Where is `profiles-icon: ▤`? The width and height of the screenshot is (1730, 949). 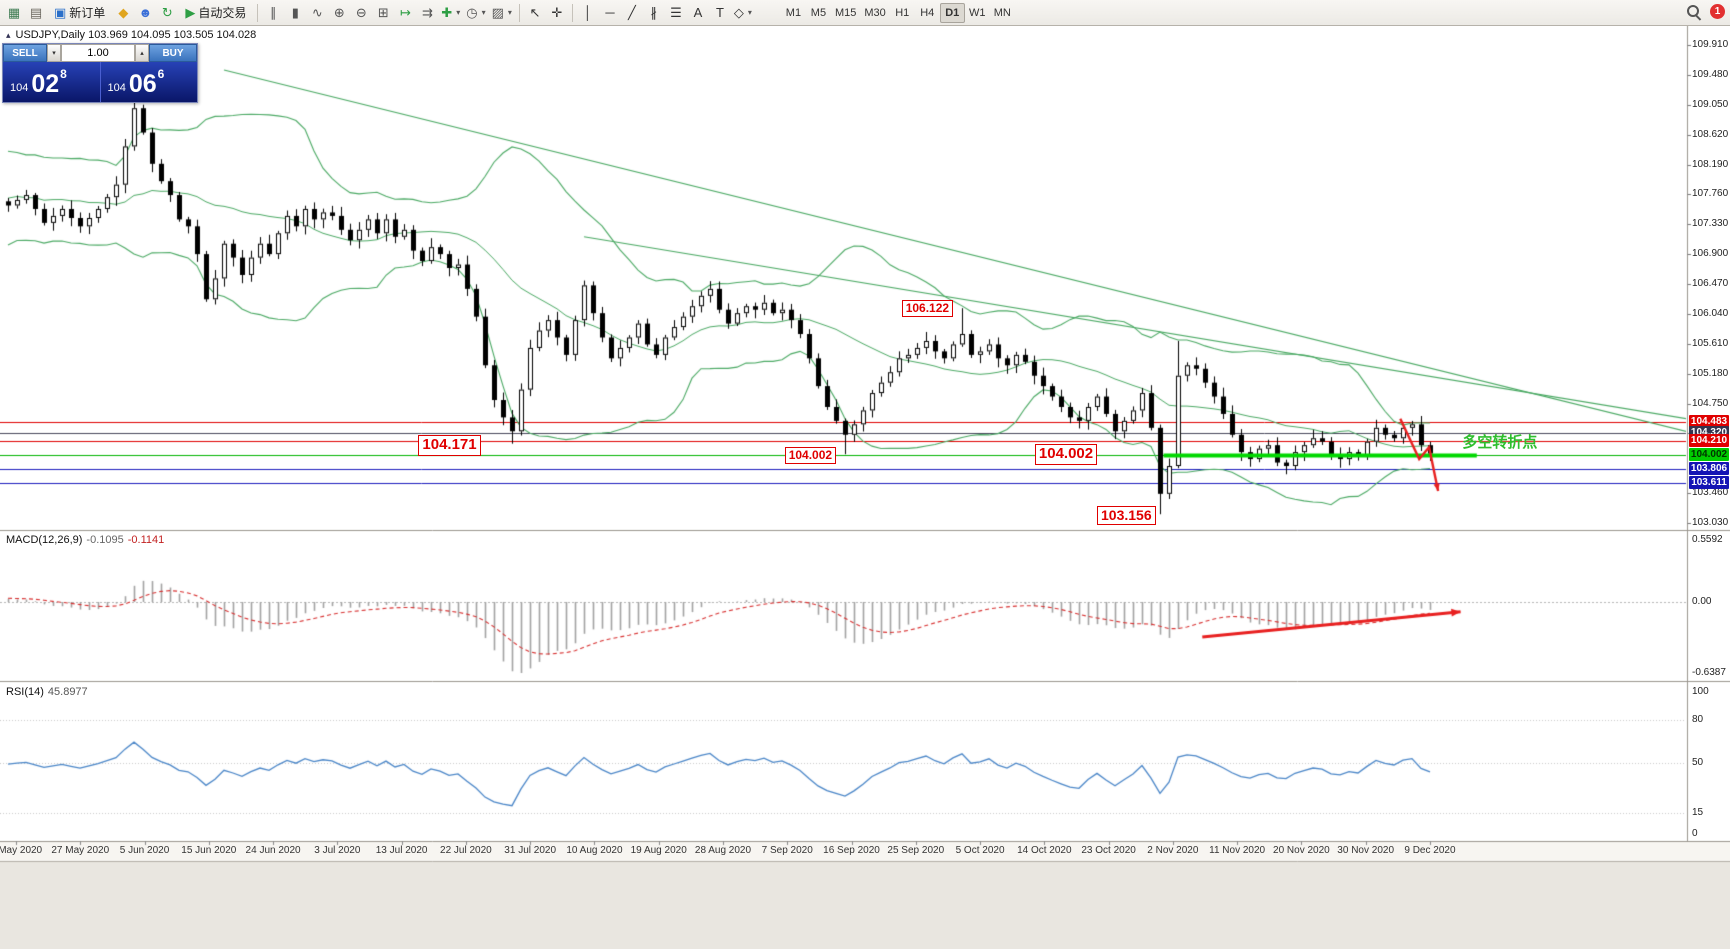 profiles-icon: ▤ is located at coordinates (36, 12).